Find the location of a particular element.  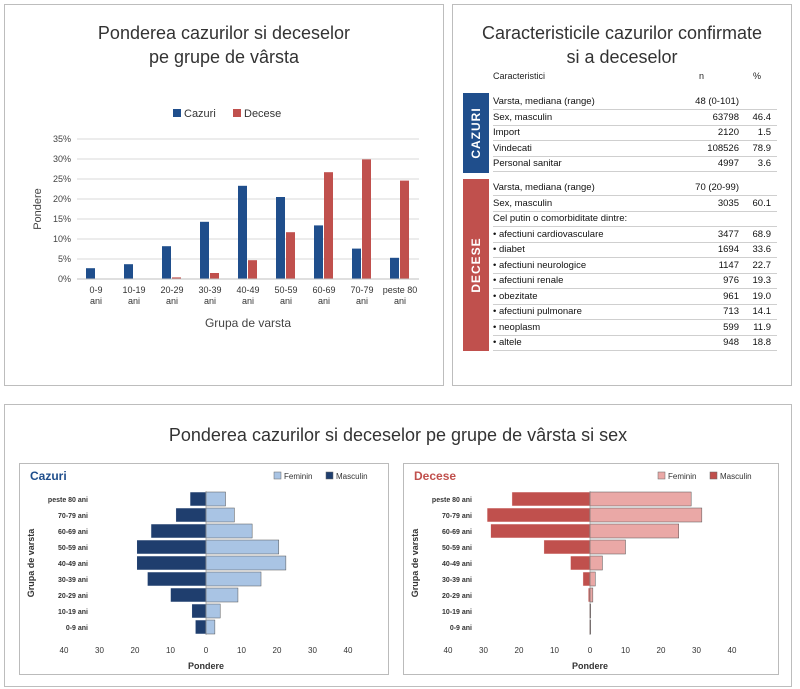

table-row: Personal sanitar 4997 3.6 is located at coordinates (635, 164).